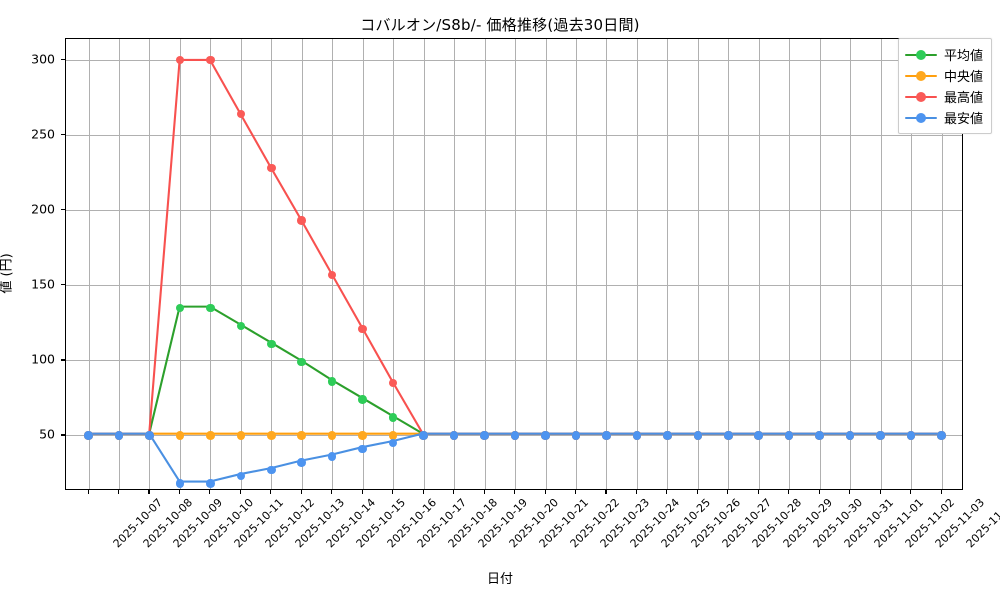 This screenshot has width=1000, height=600. I want to click on y-axis-tick-label: 100, so click(43, 359).